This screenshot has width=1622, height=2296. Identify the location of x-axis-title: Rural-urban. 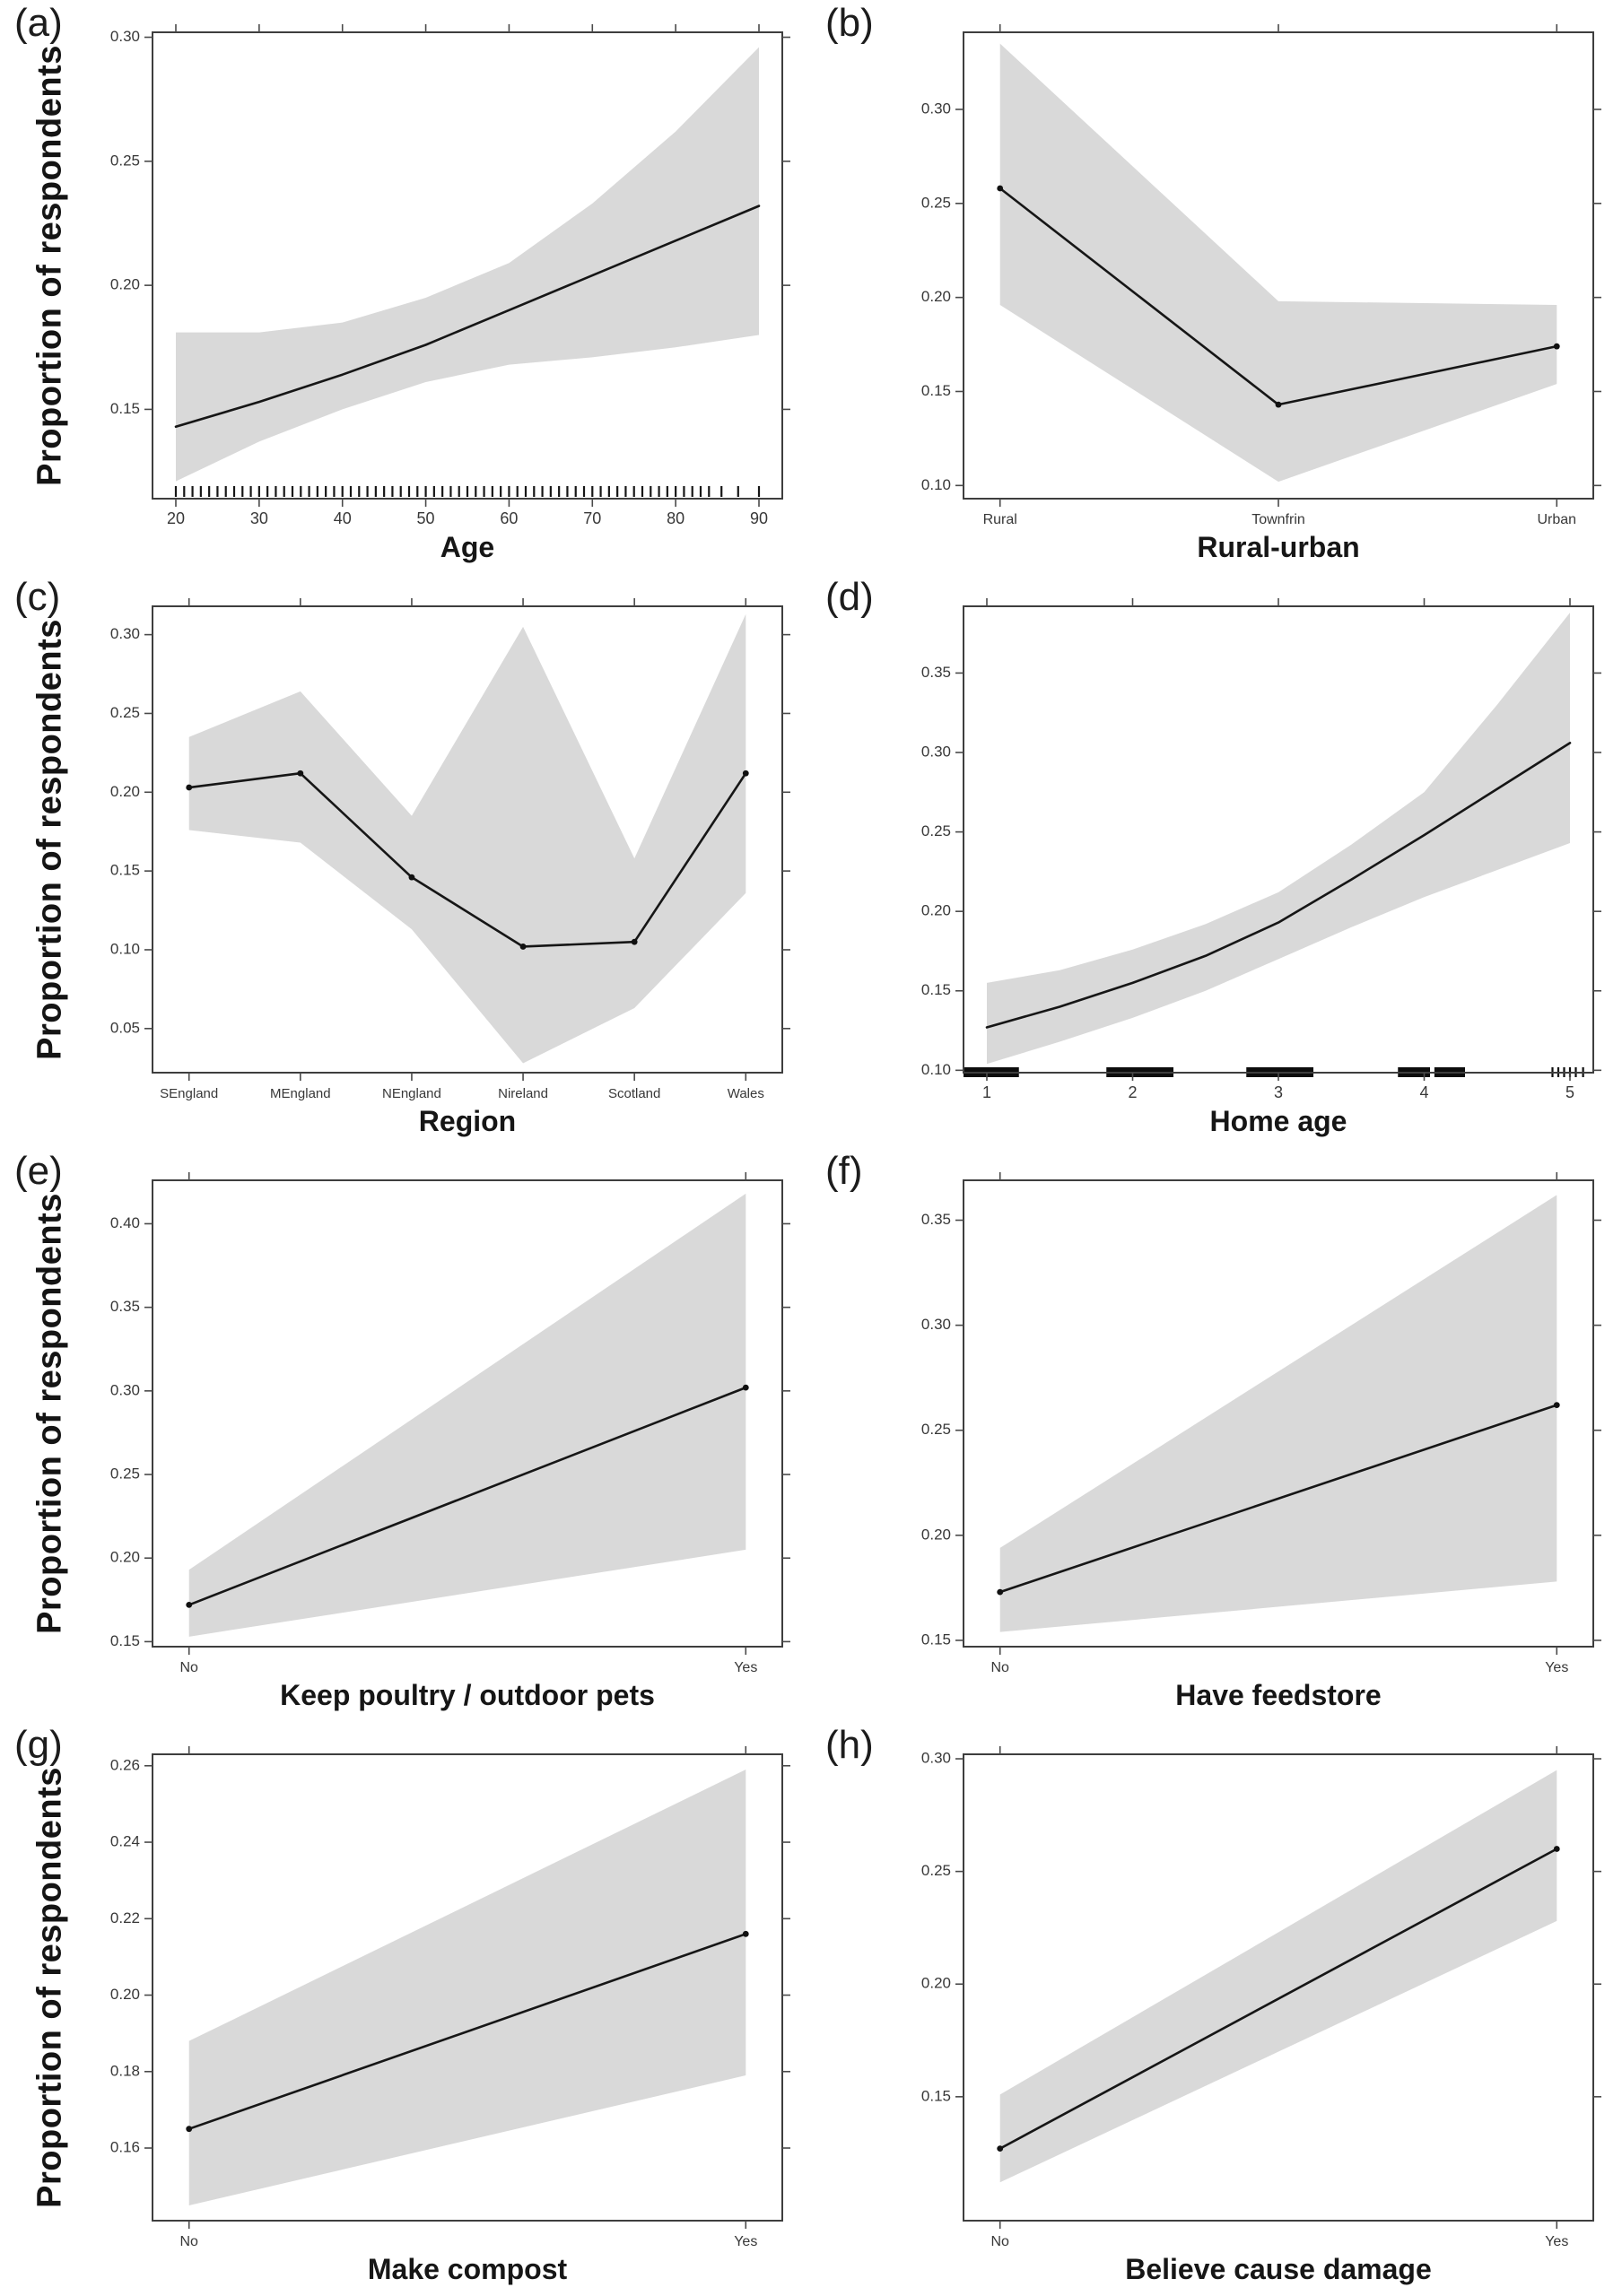
(1279, 547).